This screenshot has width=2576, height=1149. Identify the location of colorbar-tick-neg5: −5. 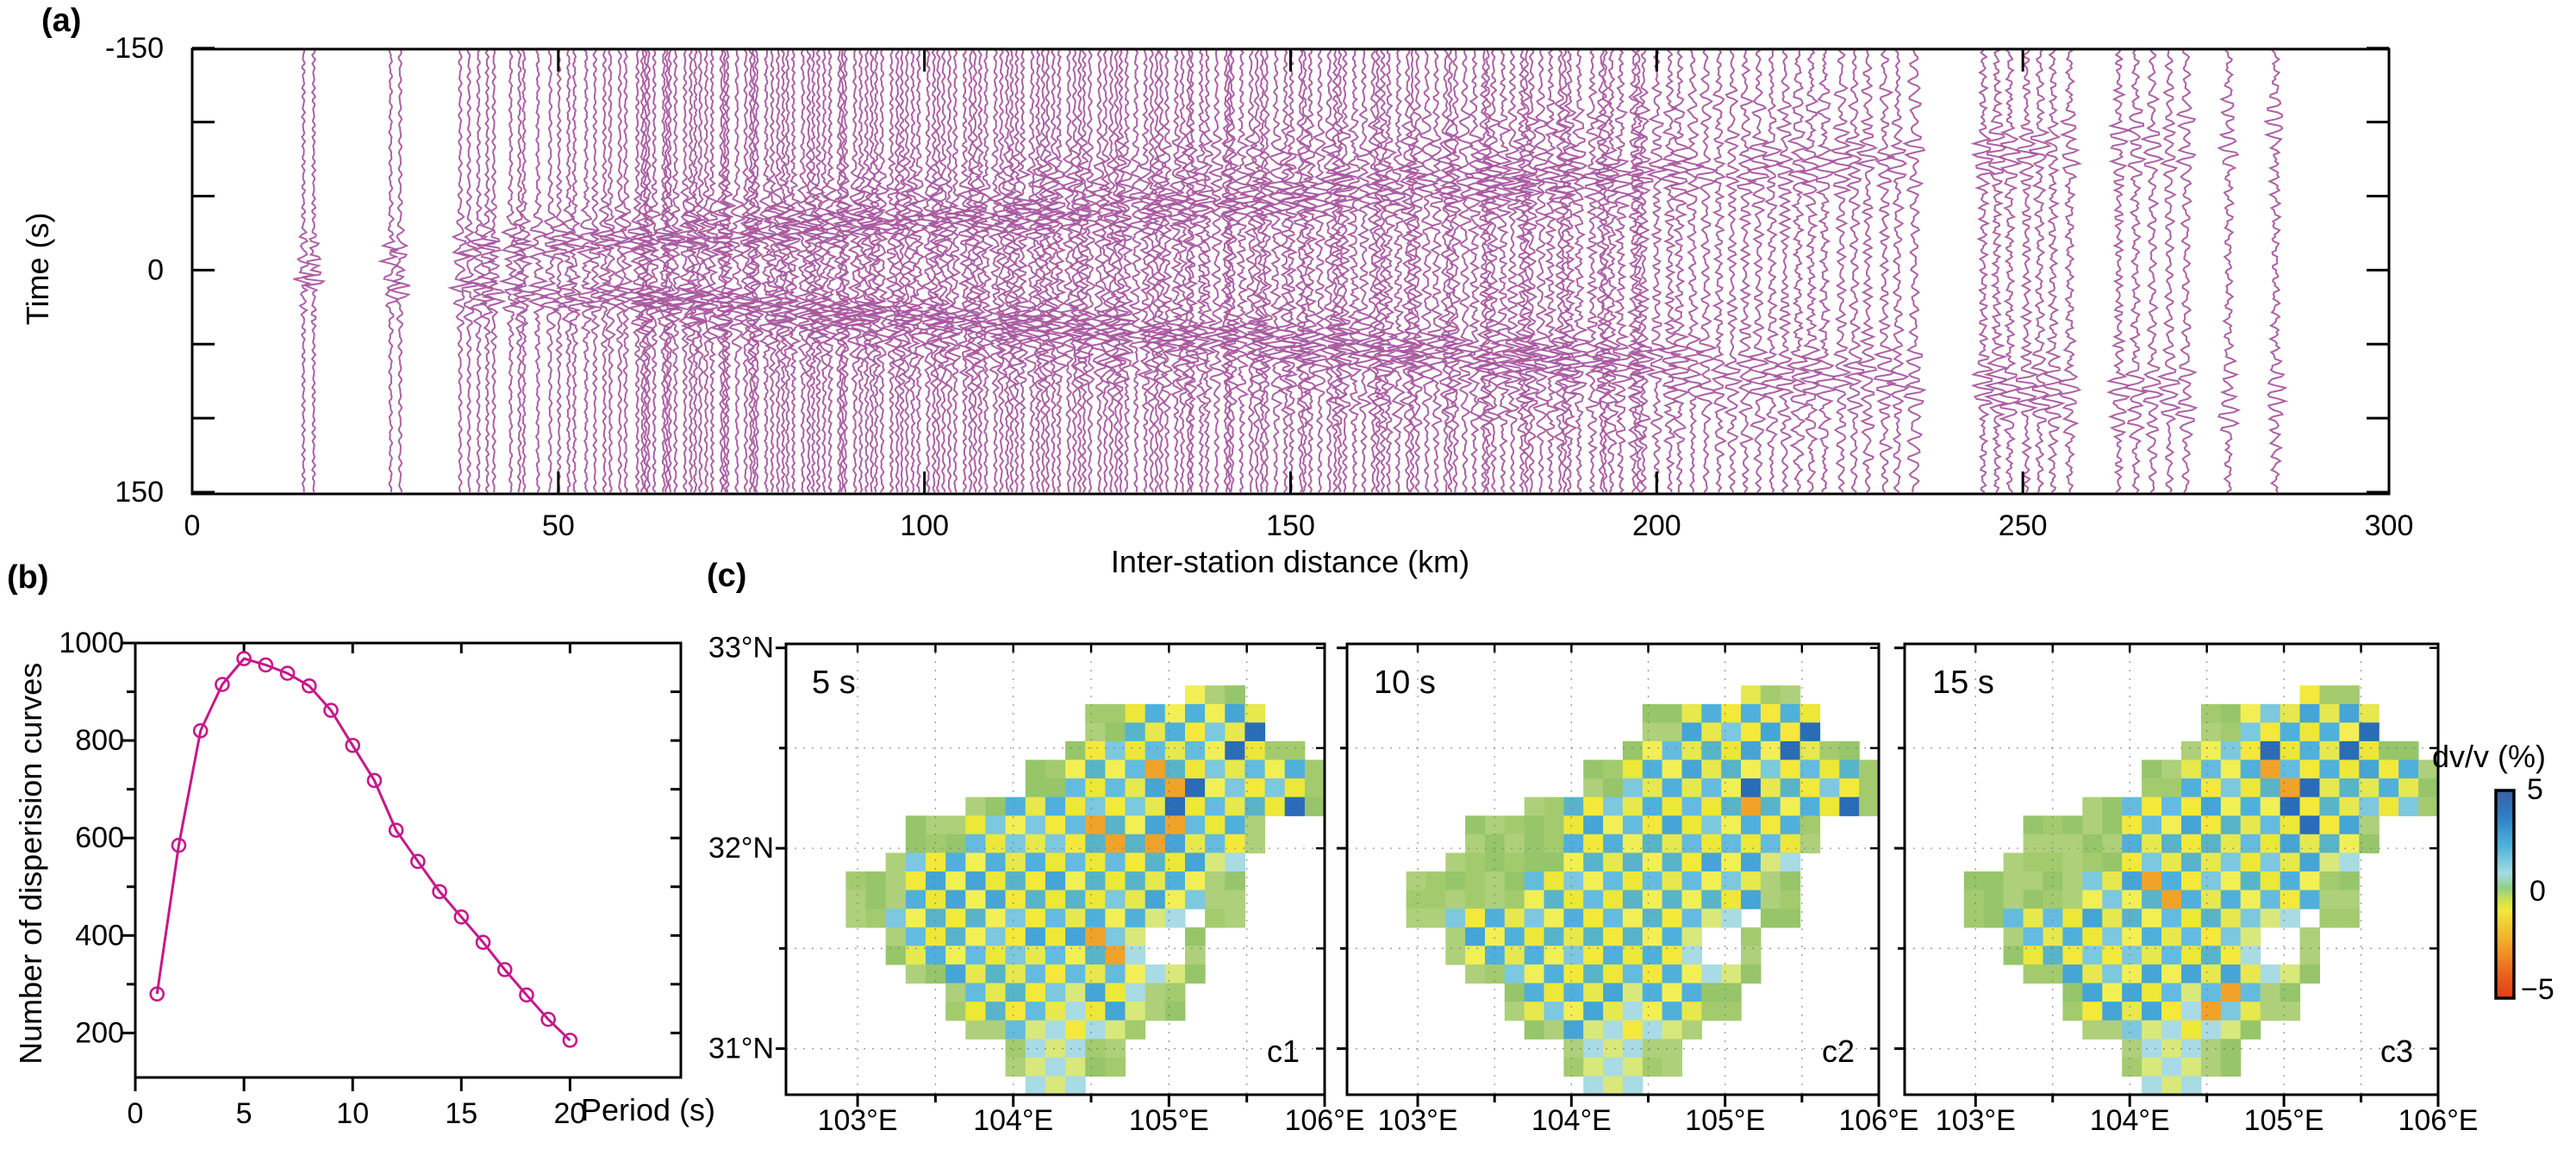
(2537, 989).